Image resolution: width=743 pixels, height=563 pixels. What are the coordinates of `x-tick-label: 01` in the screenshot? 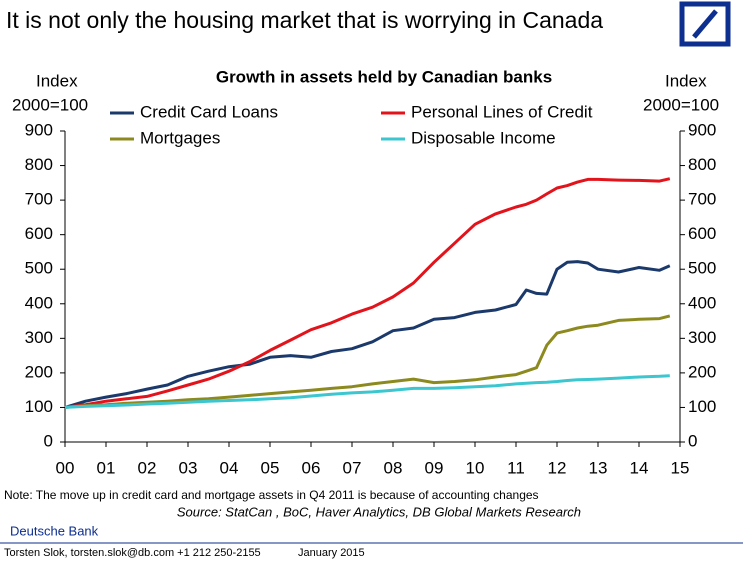 It's located at (106, 467).